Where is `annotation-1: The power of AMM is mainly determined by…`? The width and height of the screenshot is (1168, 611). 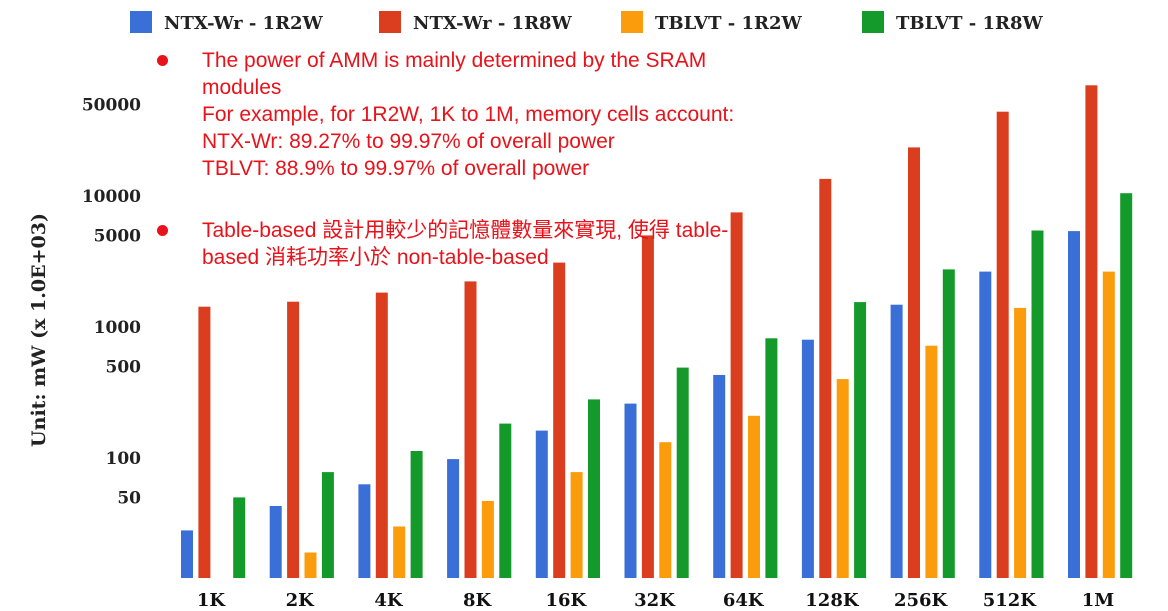 annotation-1: The power of AMM is mainly determined by… is located at coordinates (468, 114).